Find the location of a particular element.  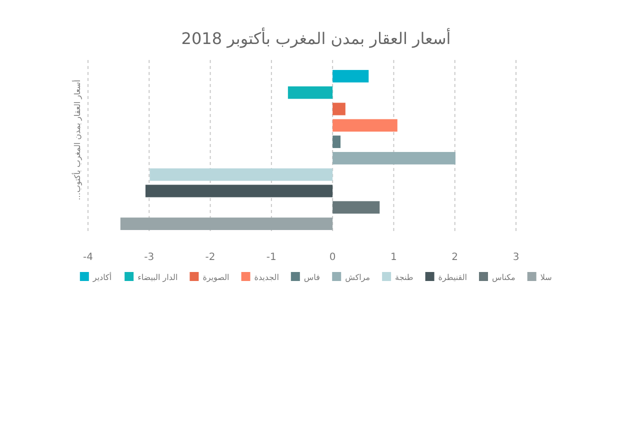

legend-label: القنيطرة is located at coordinates (452, 277).